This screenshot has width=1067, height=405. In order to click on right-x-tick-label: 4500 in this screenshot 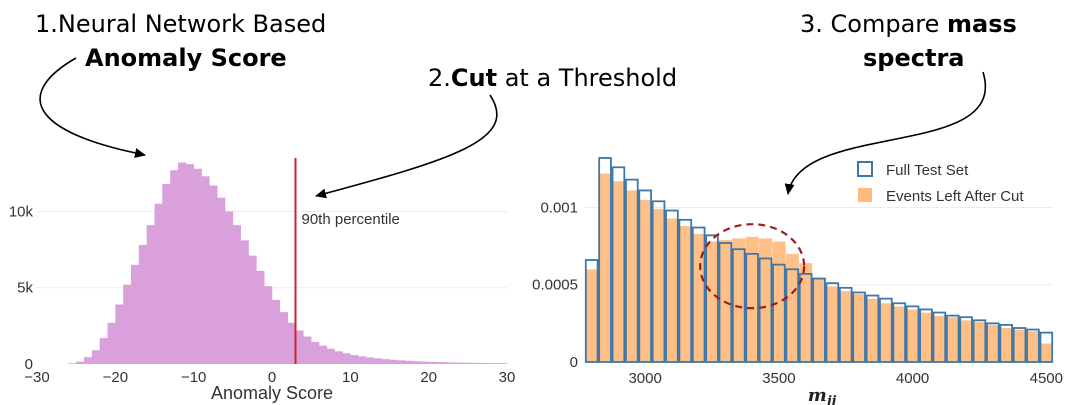, I will do `click(1046, 378)`.